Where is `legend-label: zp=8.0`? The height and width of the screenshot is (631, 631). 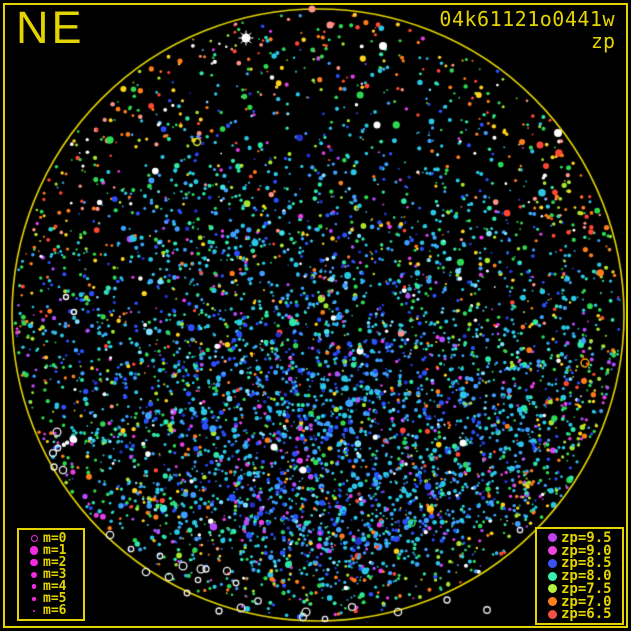 legend-label: zp=8.0 is located at coordinates (586, 576).